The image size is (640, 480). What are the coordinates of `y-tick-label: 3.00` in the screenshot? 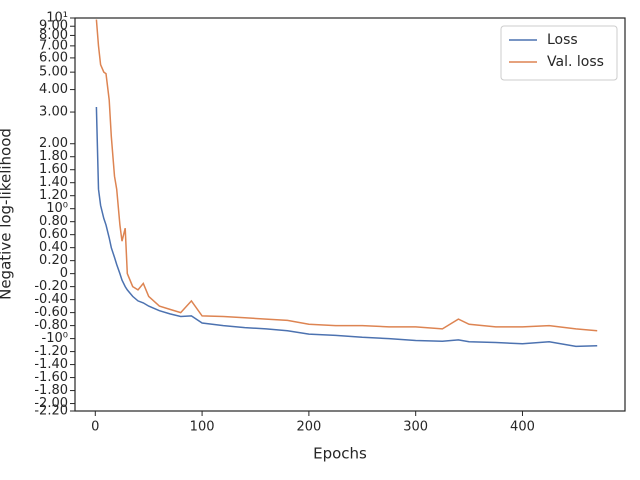 It's located at (53, 112).